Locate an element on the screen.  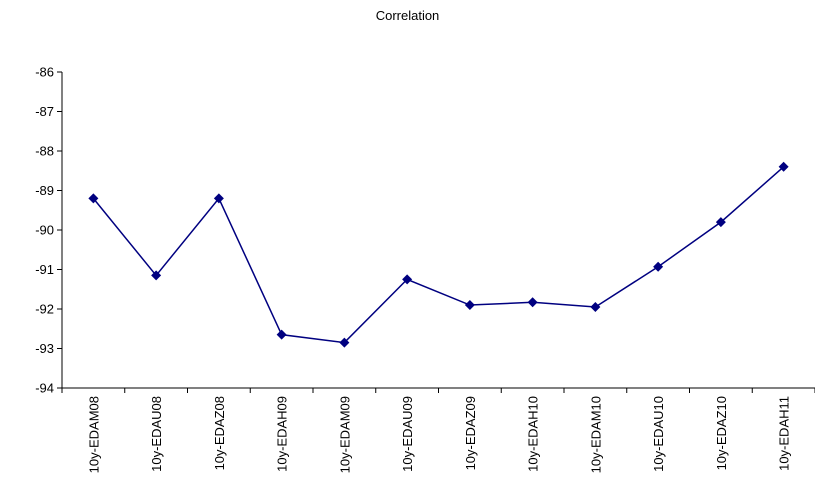
x-tick-label: 10y-EDAZ10 is located at coordinates (721, 433).